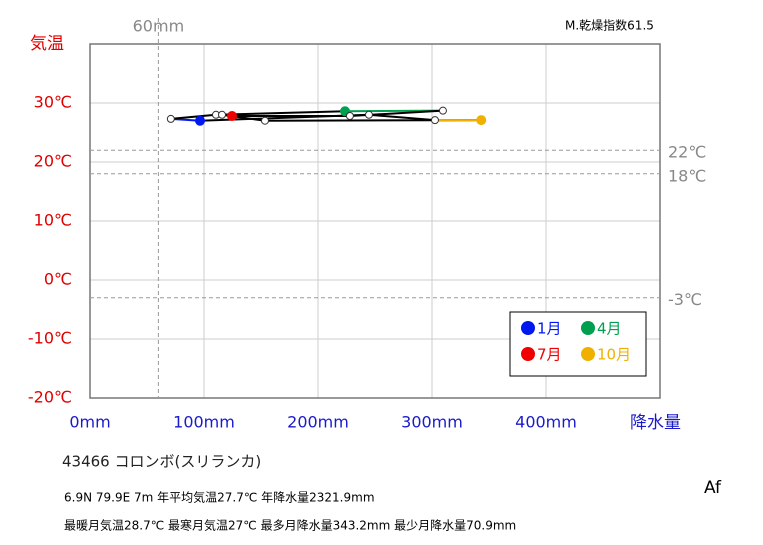 Image resolution: width=763 pixels, height=545 pixels. Describe the element at coordinates (546, 422) in the screenshot. I see `x-tick-label: 400mm` at that location.